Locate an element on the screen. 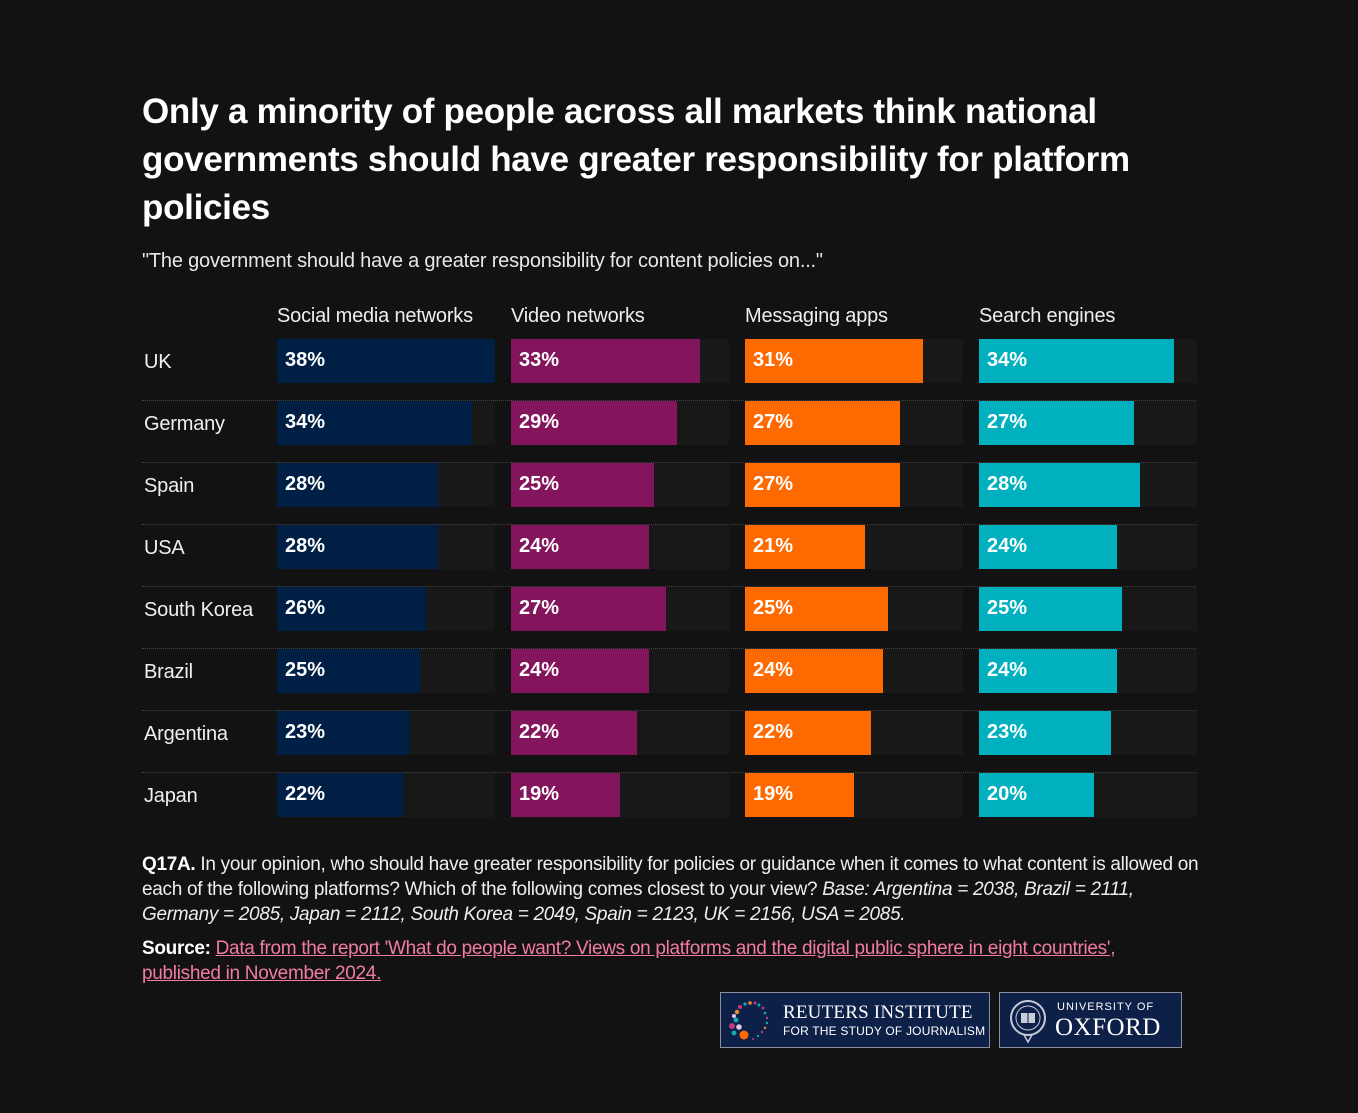  oxford-name-text: OXFORD is located at coordinates (1108, 1027).